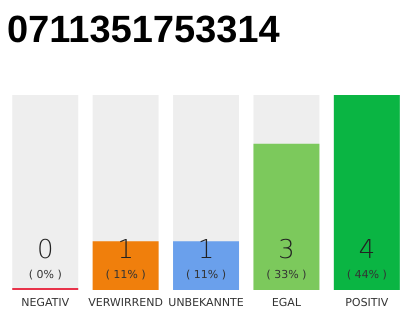 Image resolution: width=410 pixels, height=320 pixels. What do you see at coordinates (206, 302) in the screenshot?
I see `x-tick-label: UNBEKANNTE` at bounding box center [206, 302].